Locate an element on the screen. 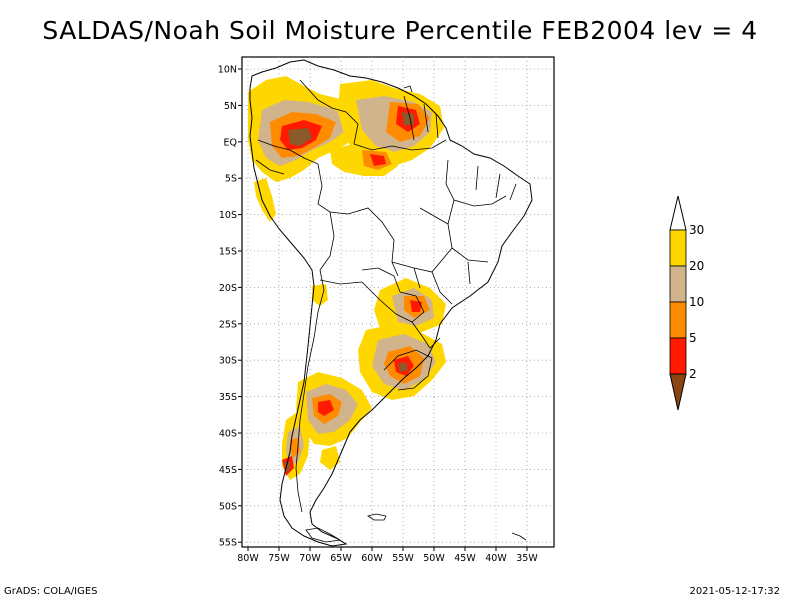  border-colombia-ecuador is located at coordinates (288, 152).